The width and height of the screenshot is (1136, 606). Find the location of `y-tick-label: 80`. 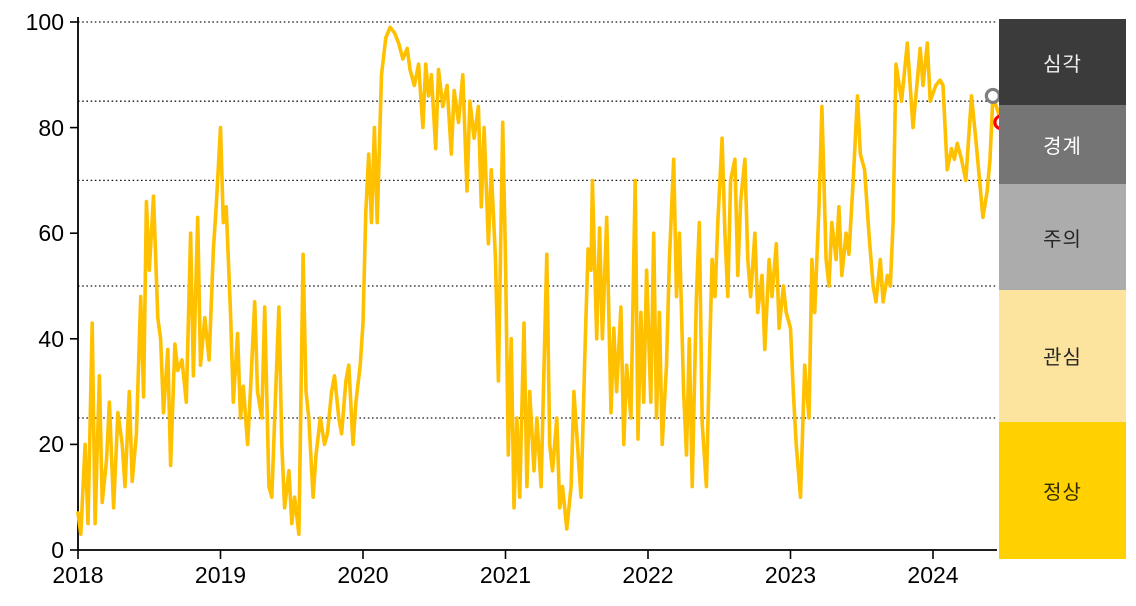

y-tick-label: 80 is located at coordinates (51, 127).